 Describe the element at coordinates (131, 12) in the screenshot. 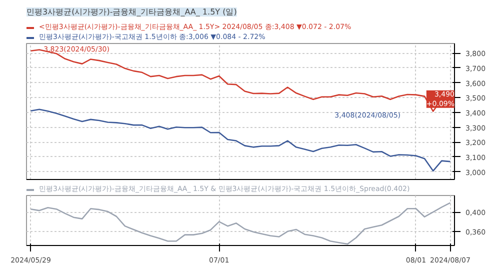

I see `chart-title: 민평3사평균(시가평가)-금융채_기타금융채_AA_ 1.5Y (일)` at that location.